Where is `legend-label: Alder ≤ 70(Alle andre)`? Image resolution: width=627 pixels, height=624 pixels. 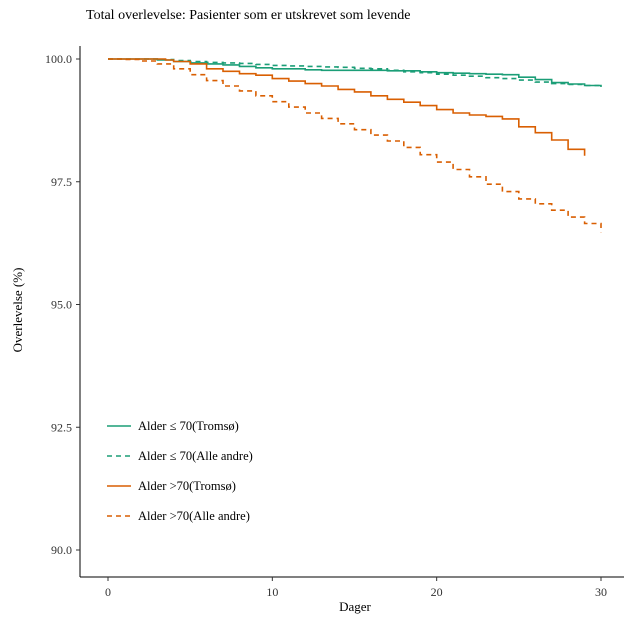
legend-label: Alder ≤ 70(Alle andre) is located at coordinates (195, 456).